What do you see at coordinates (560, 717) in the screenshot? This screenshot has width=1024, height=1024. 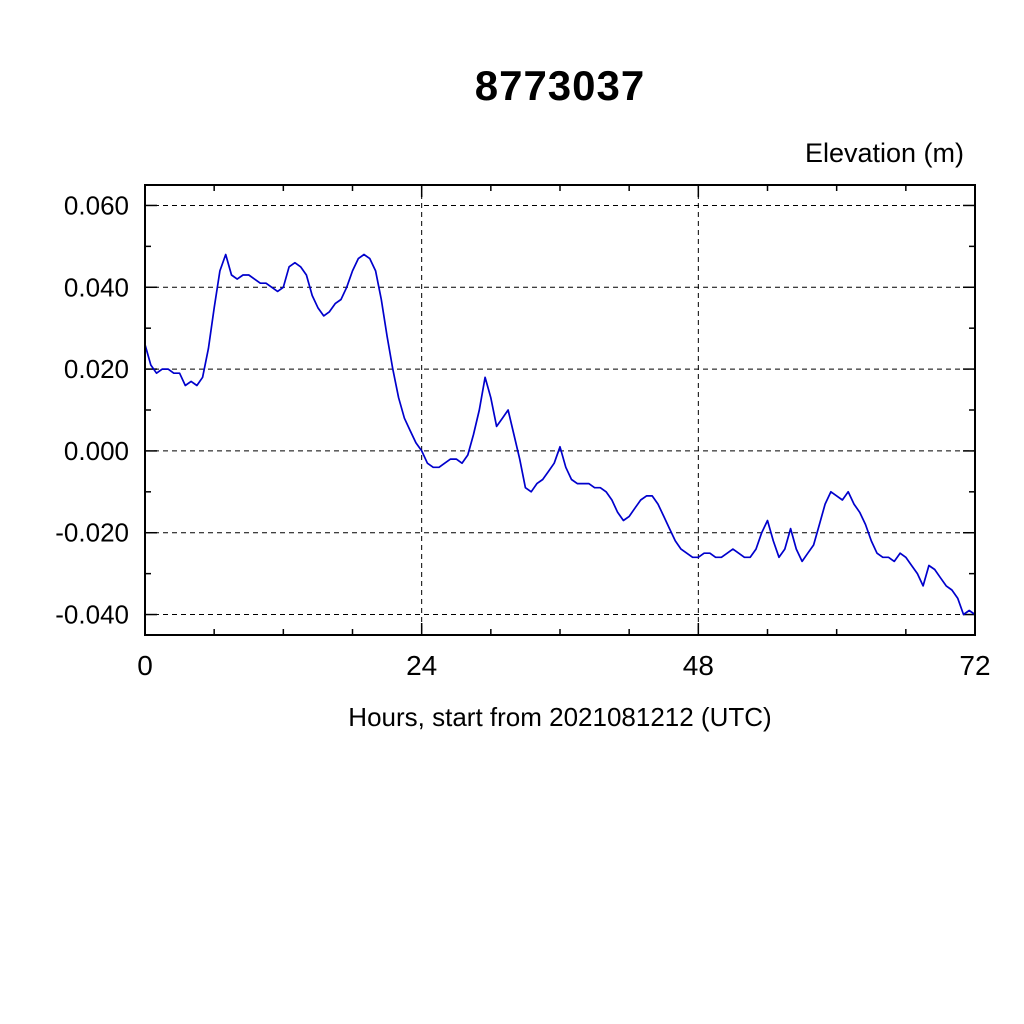 I see `x-axis-label: Hours, start from 2021081212 (UTC)` at bounding box center [560, 717].